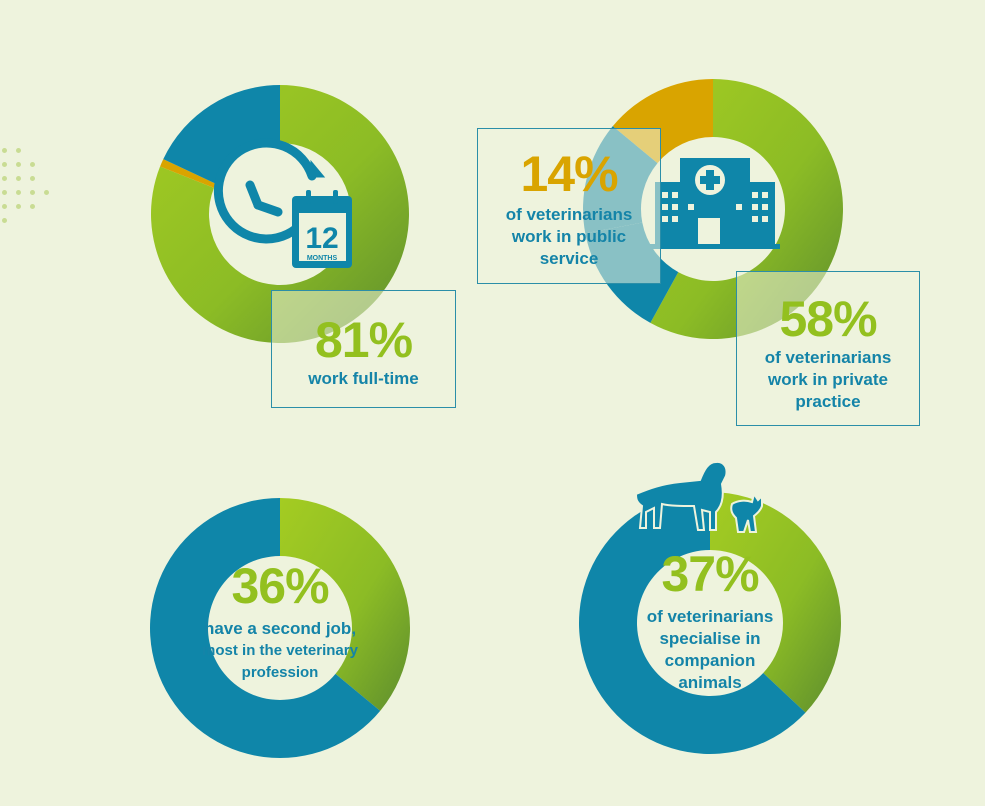  I want to click on hospital-icon, so click(715, 203).